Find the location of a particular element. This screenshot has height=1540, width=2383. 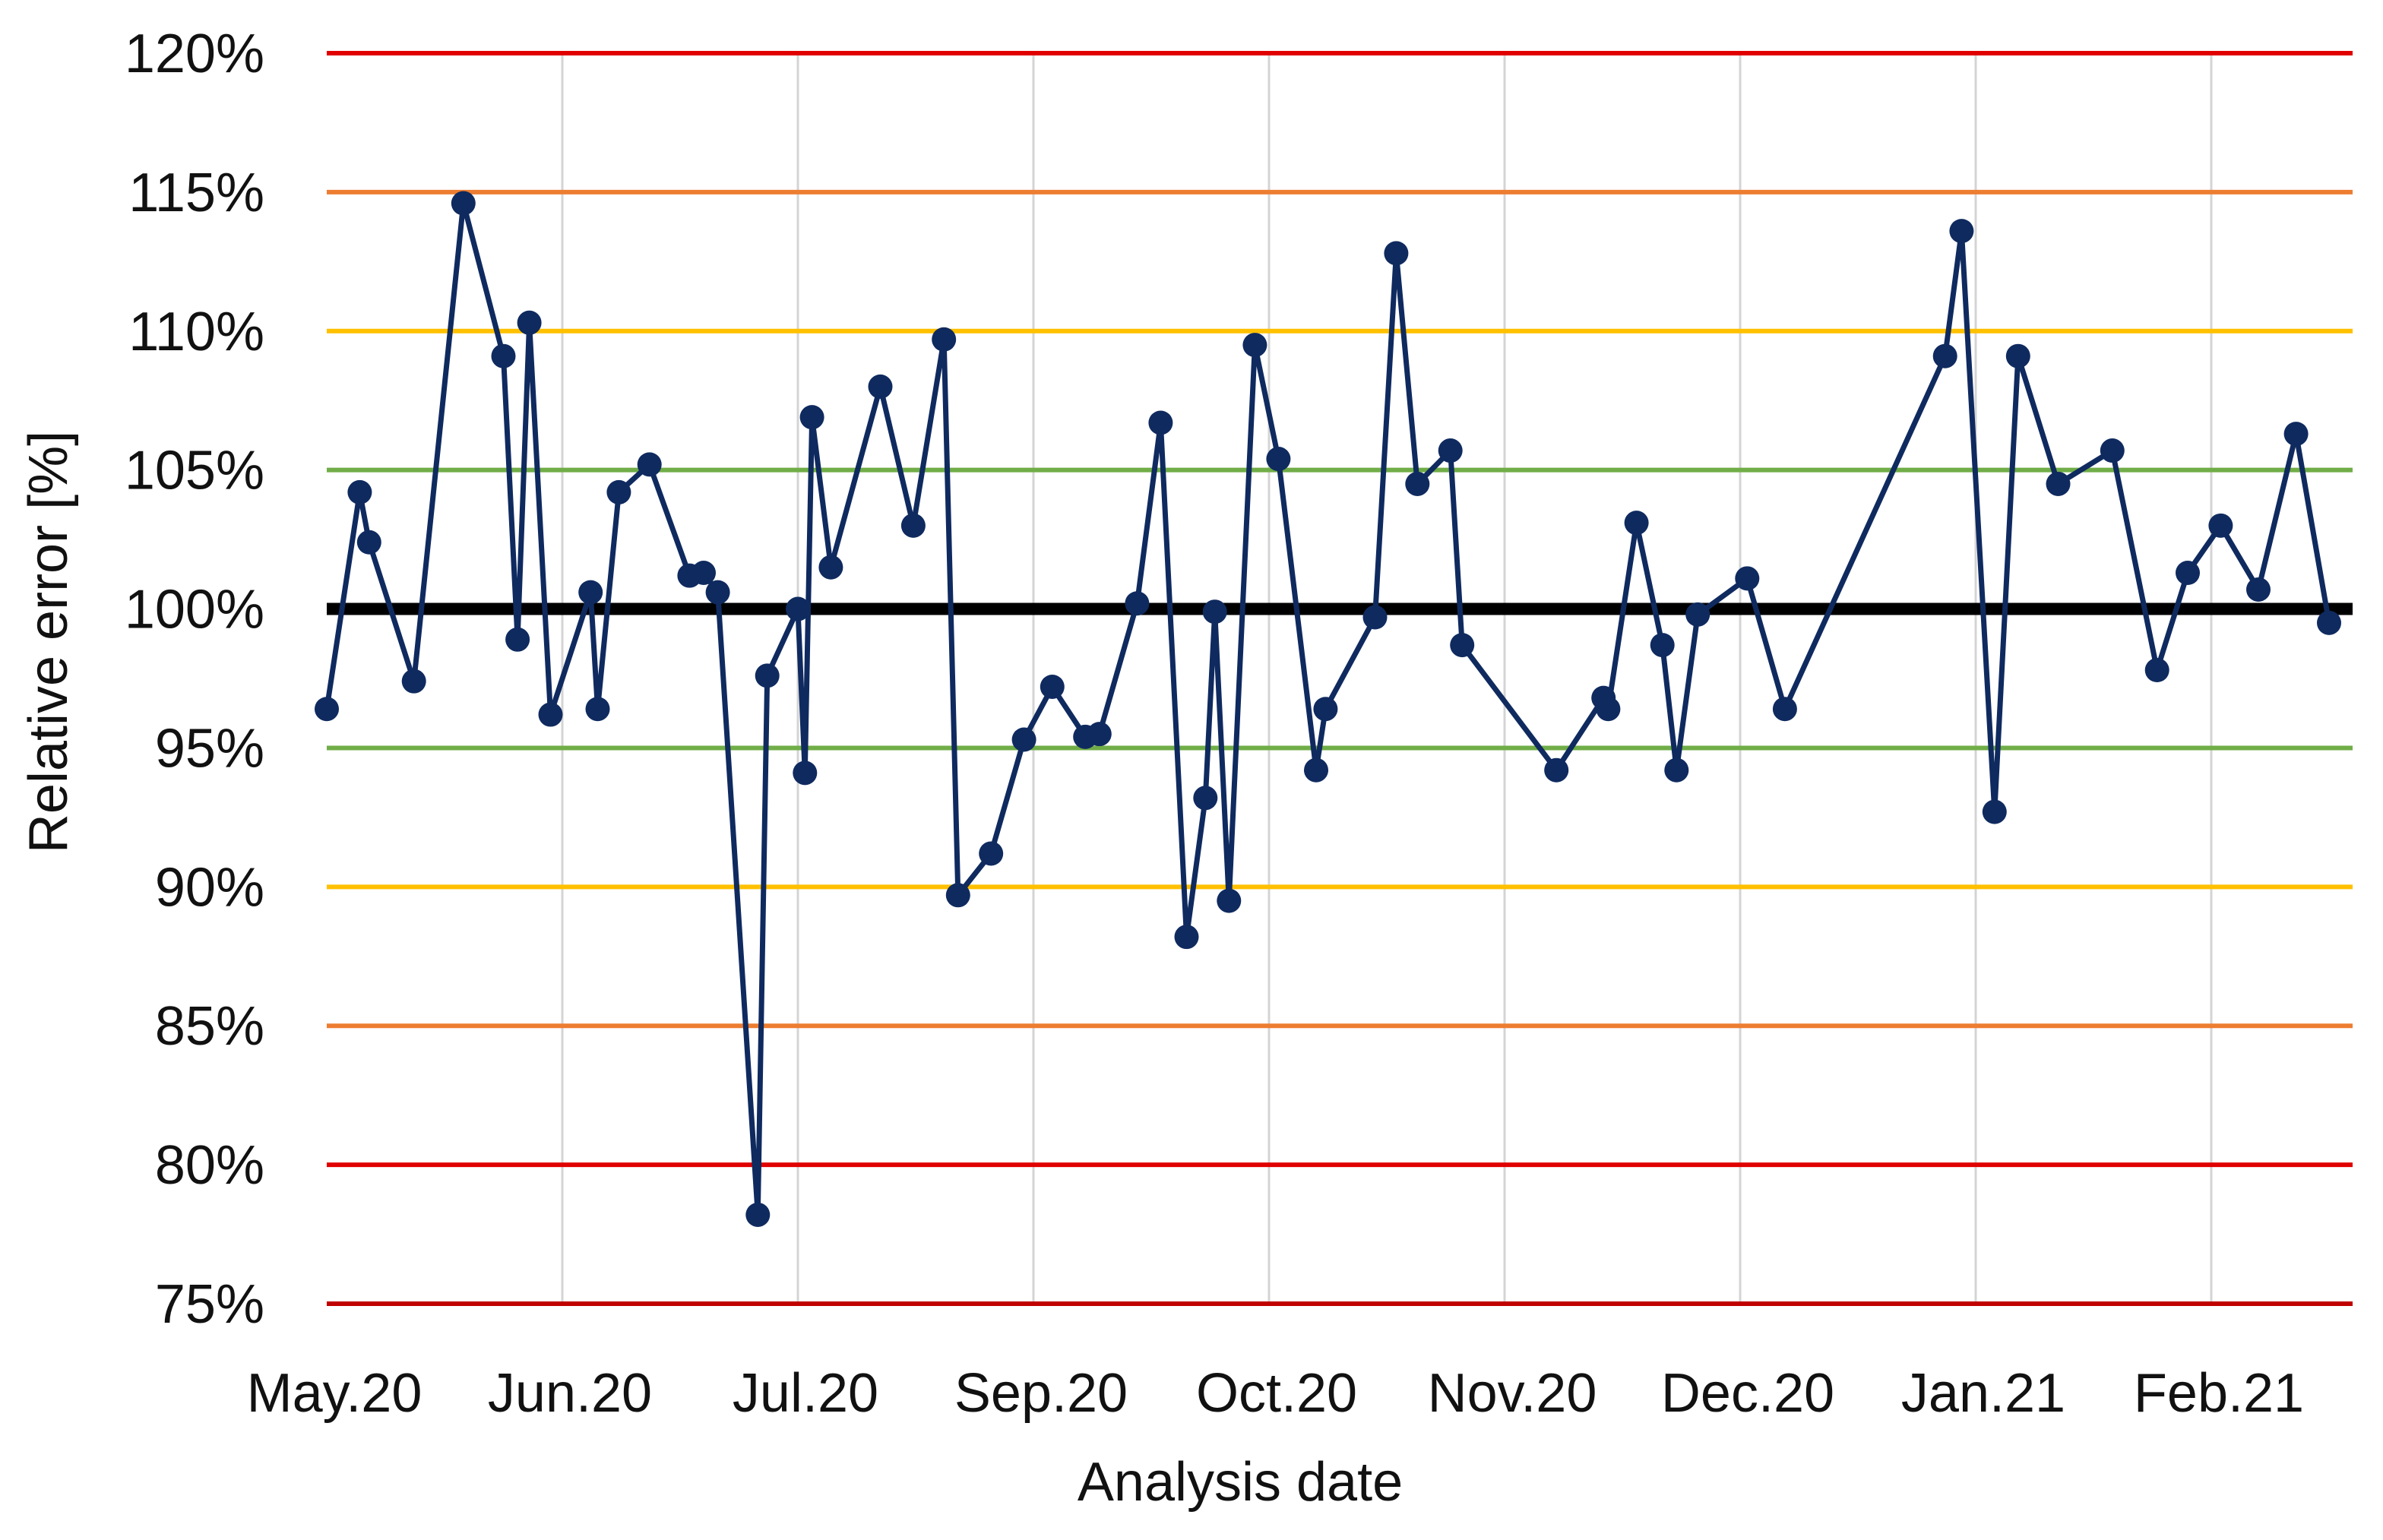

y-tick-label: 80% is located at coordinates (209, 1165).